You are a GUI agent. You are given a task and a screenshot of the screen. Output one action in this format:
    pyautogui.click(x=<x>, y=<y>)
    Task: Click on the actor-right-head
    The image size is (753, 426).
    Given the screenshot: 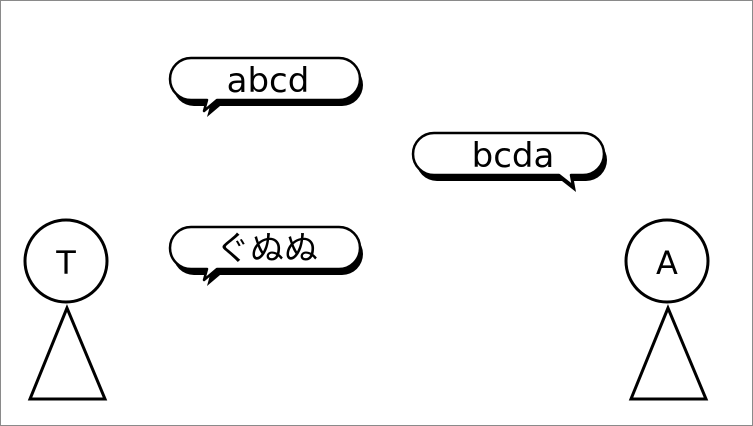 What is the action you would take?
    pyautogui.click(x=667, y=261)
    